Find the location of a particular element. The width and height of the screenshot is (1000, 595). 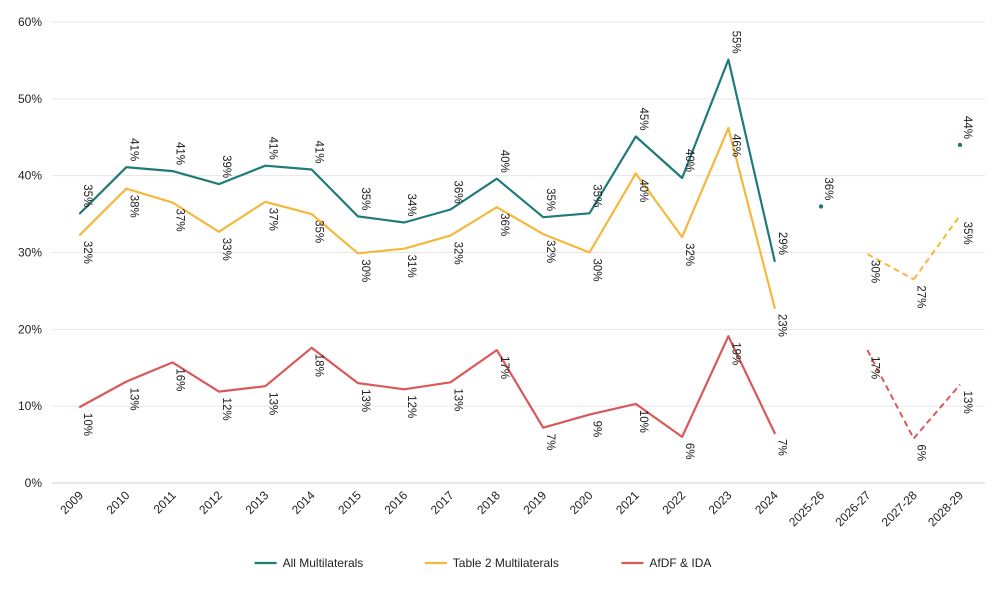

legend-label: Table 2 Multilaterals is located at coordinates (506, 563).